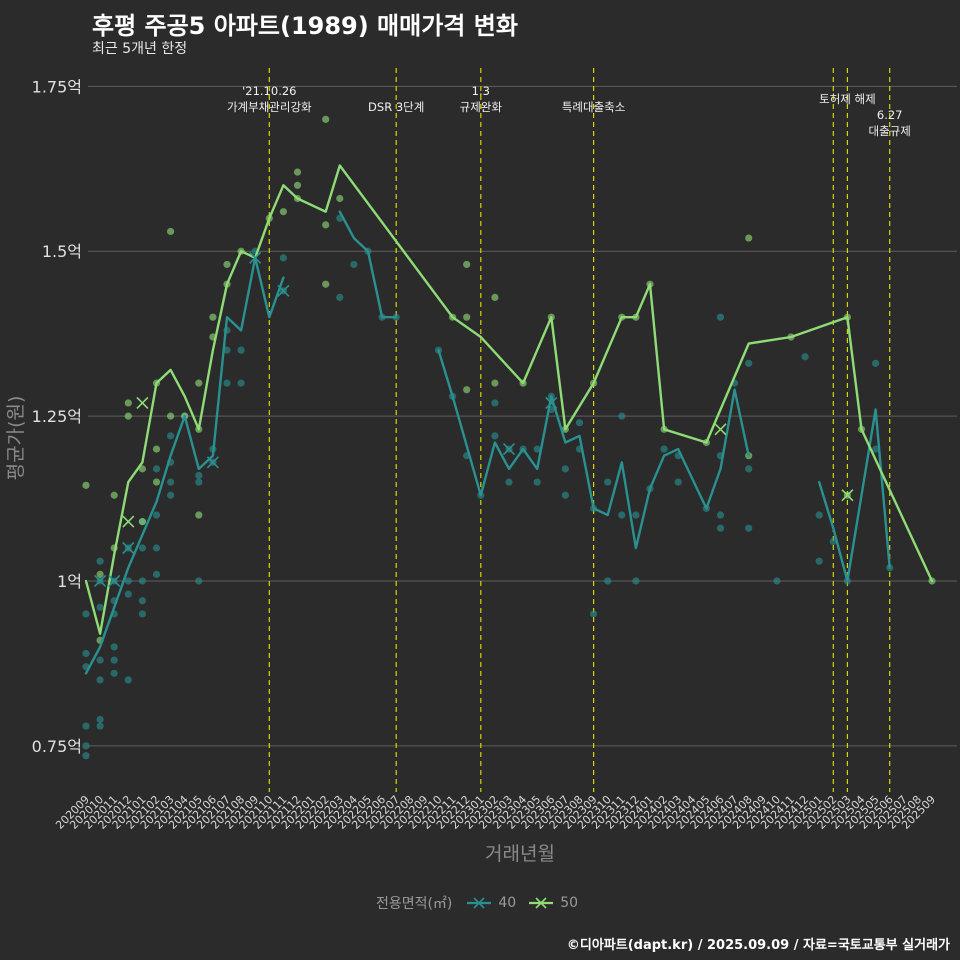  Describe the element at coordinates (890, 131) in the screenshot. I see `event-label: 대출규제` at that location.